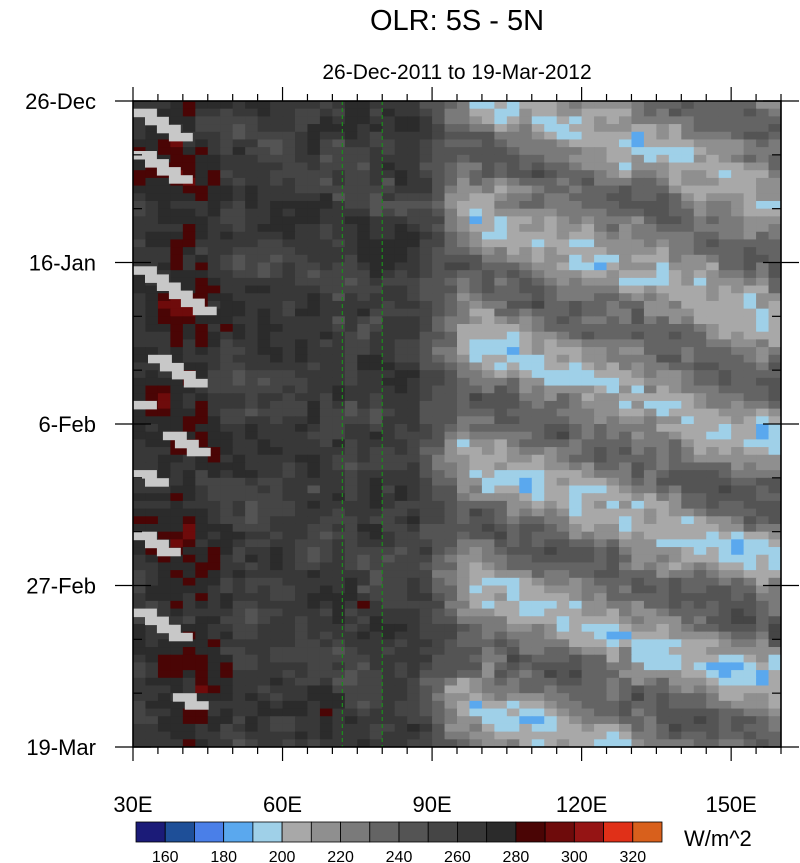 The width and height of the screenshot is (800, 863). I want to click on colorbar-unit-label: W/m^2, so click(718, 838).